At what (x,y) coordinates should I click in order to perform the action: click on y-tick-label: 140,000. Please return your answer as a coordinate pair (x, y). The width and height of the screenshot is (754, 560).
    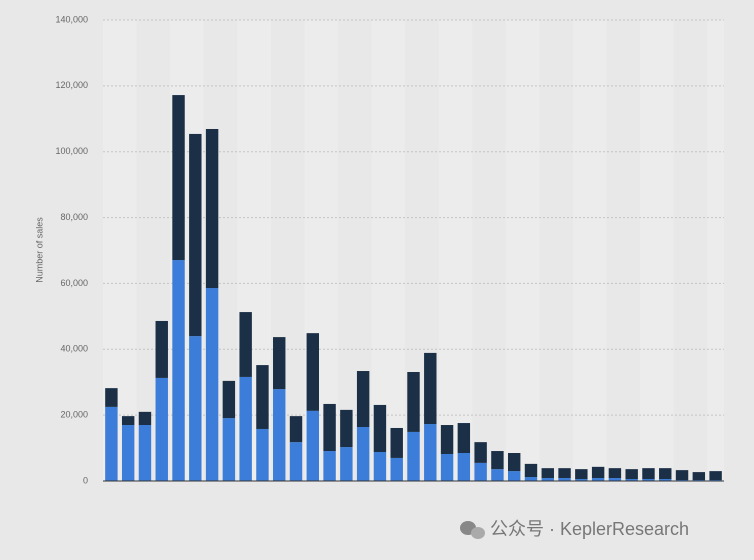
    Looking at the image, I should click on (71, 19).